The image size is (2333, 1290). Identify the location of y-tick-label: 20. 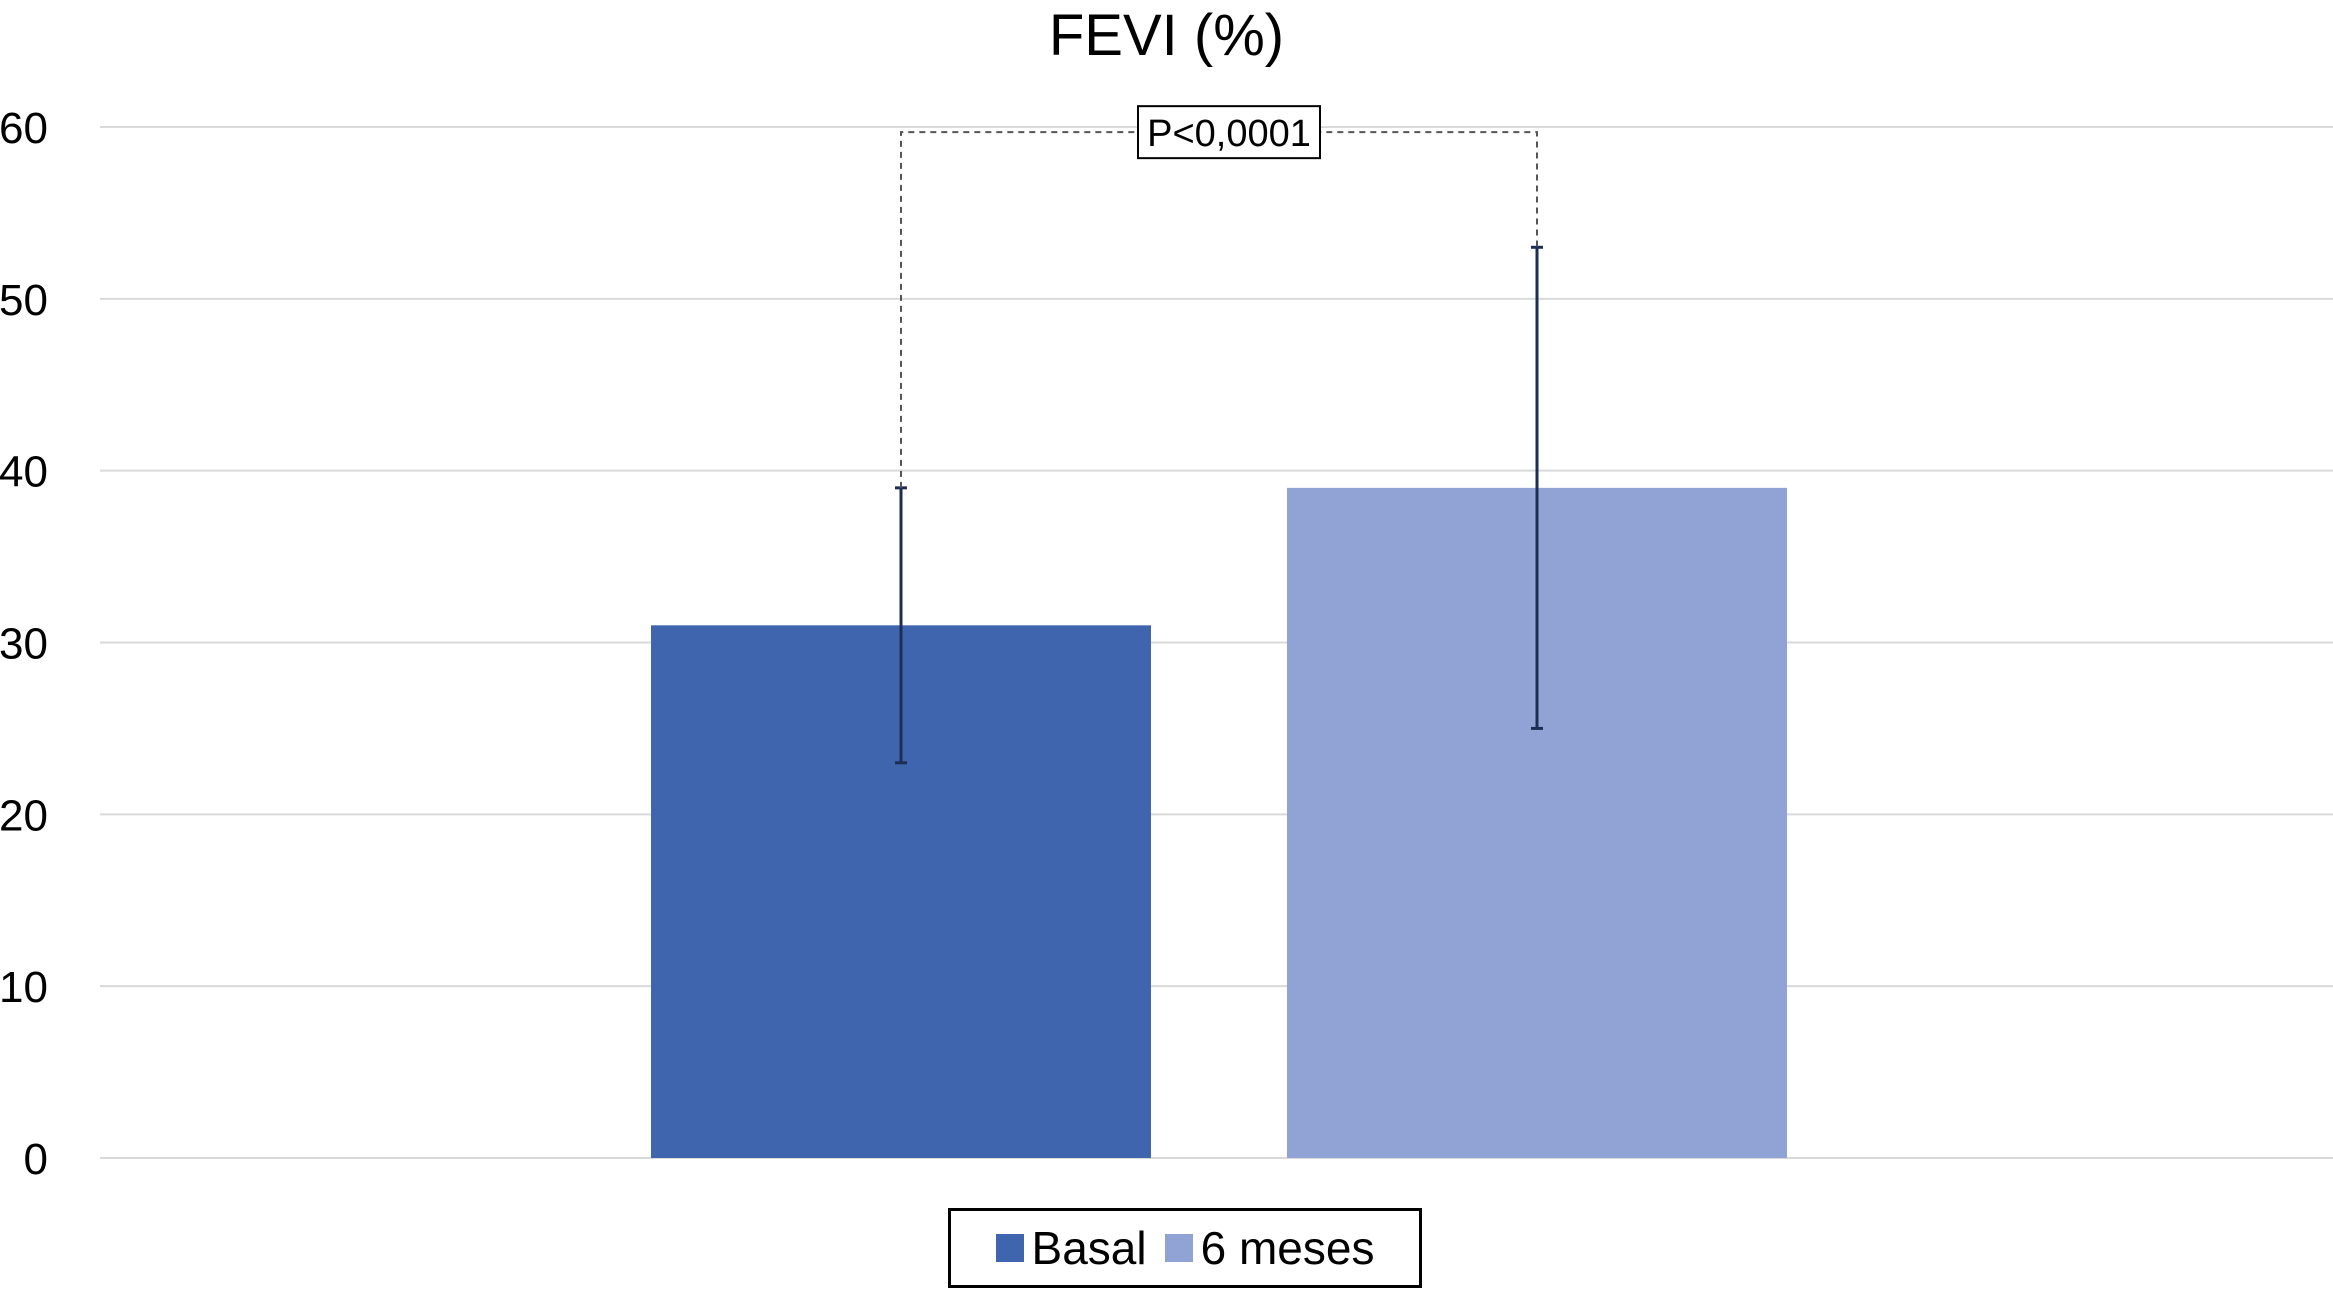
(24, 815).